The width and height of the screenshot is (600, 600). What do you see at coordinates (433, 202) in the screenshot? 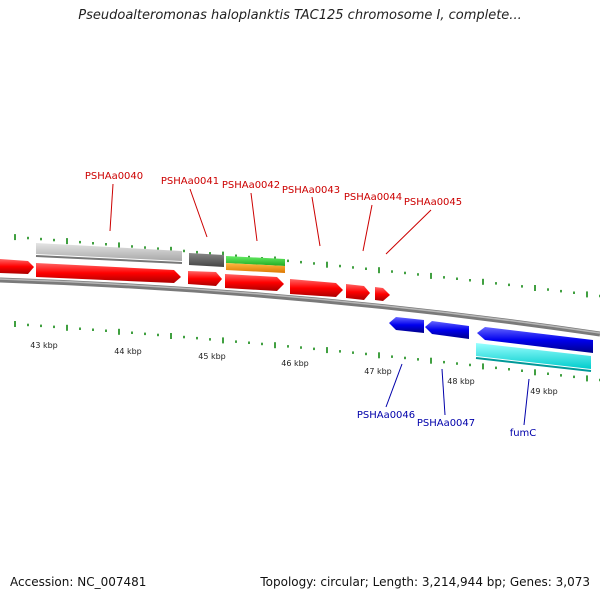
I see `gene-label-pshaa0045: PSHAa0045` at bounding box center [433, 202].